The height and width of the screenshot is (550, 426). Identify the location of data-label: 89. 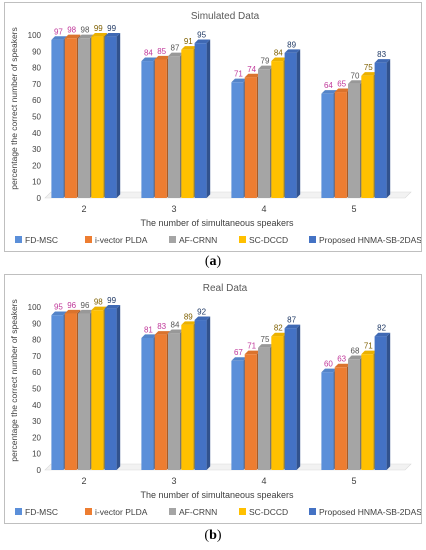
(291, 44).